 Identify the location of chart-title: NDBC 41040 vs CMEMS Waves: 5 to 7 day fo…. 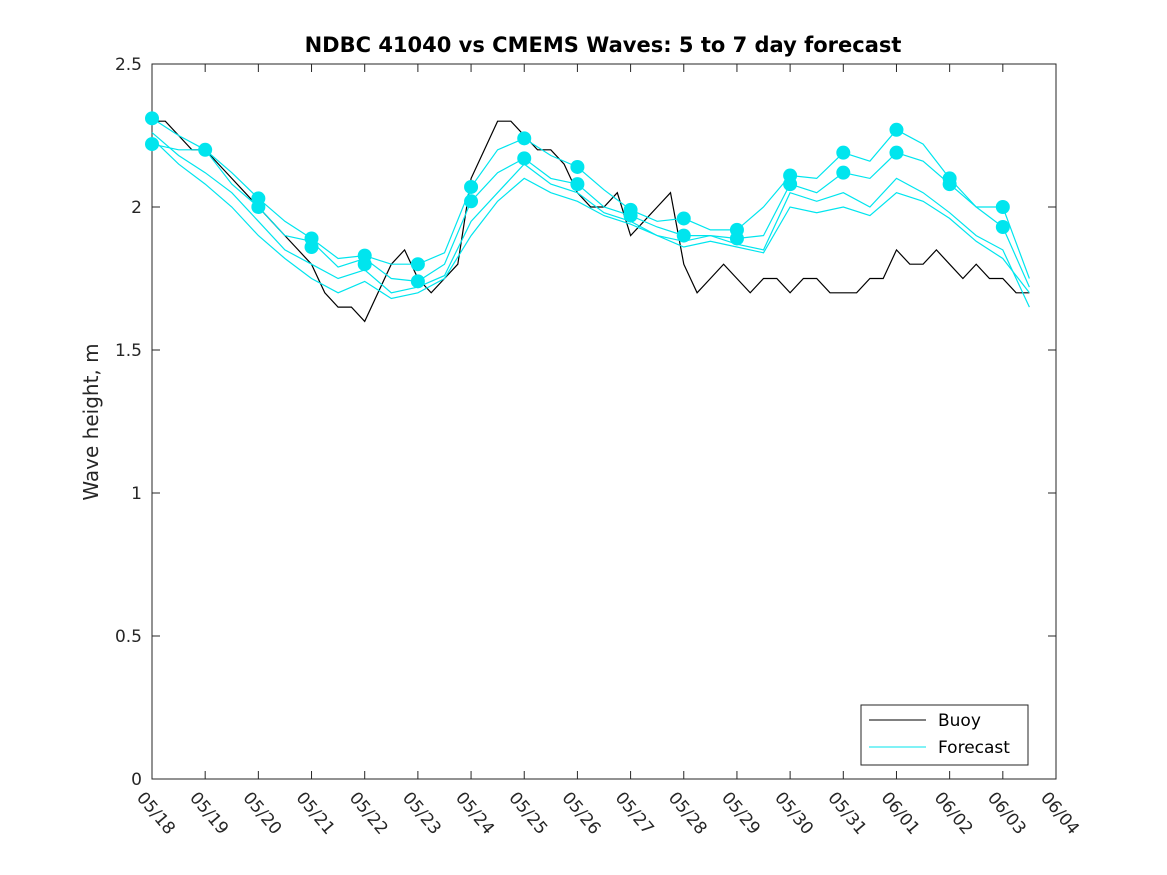
(603, 45).